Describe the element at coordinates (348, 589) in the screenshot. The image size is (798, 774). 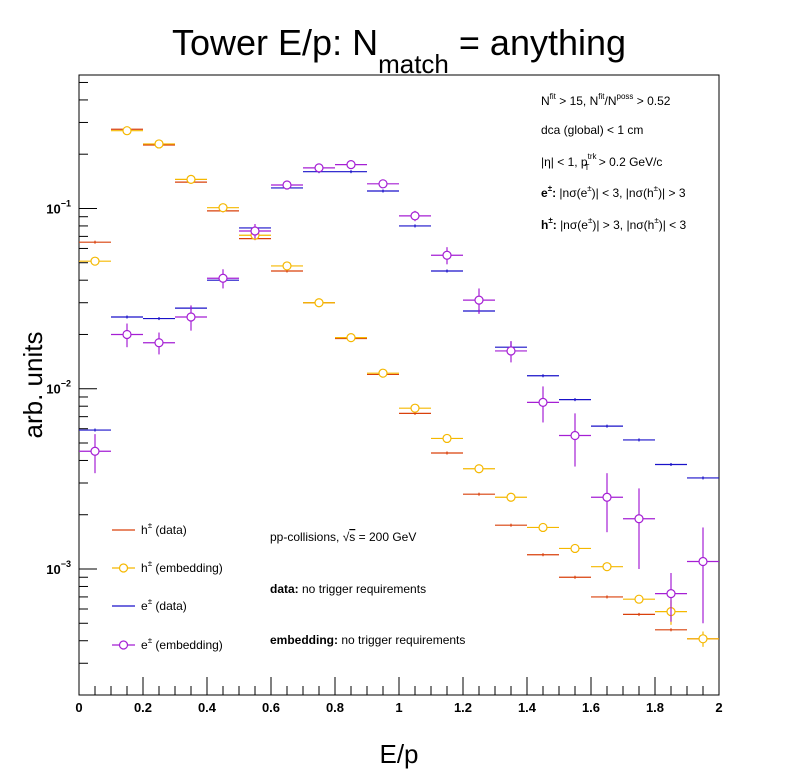
I see `data-note: data: no trigger requirements` at that location.